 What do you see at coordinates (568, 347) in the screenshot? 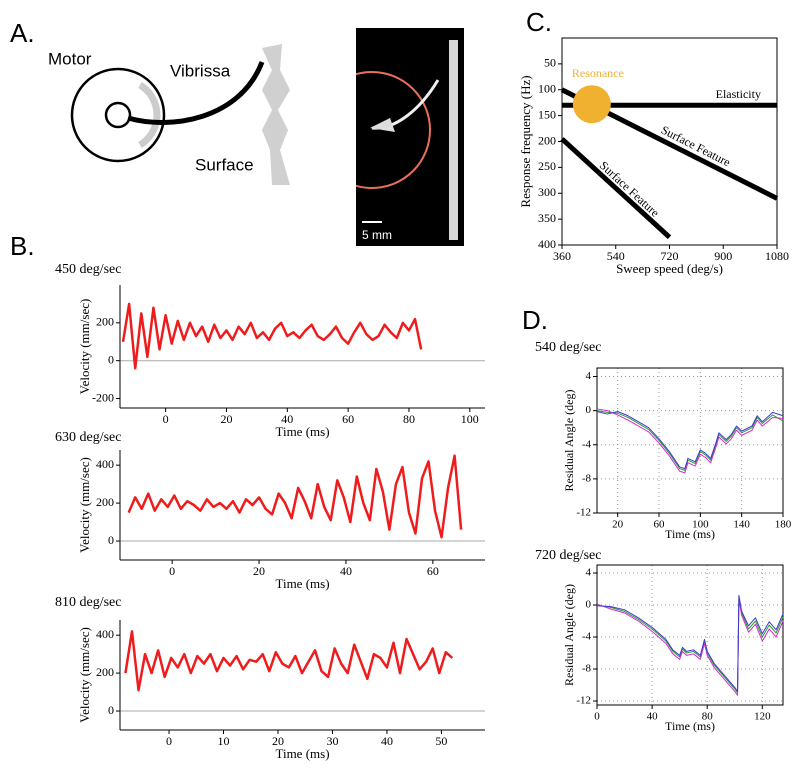
I see `chart-title: 540 deg/sec` at bounding box center [568, 347].